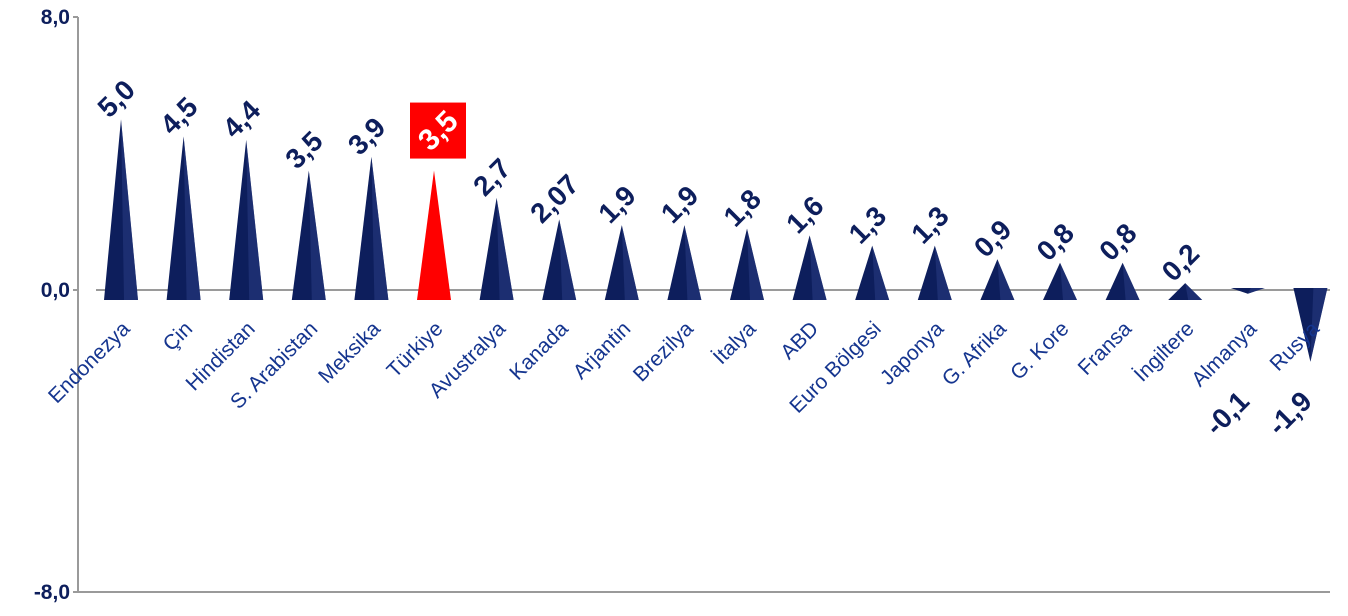 The image size is (1348, 616). I want to click on value-label: 1,6, so click(804, 214).